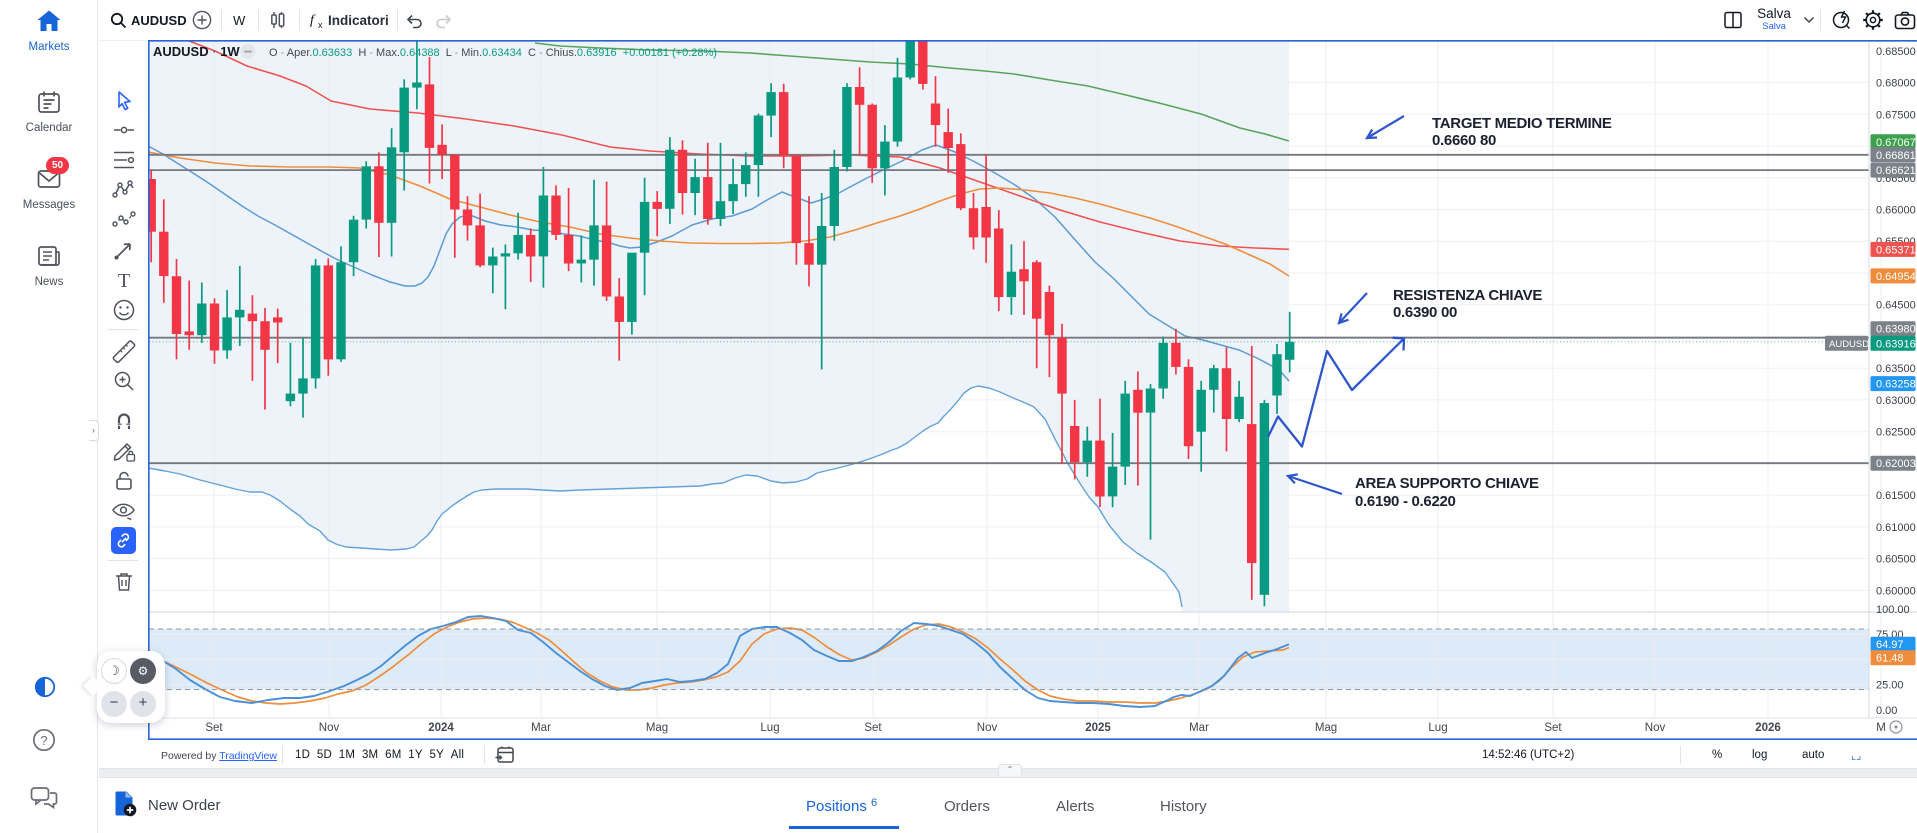  I want to click on svg-text: 100.00, so click(1893, 610).